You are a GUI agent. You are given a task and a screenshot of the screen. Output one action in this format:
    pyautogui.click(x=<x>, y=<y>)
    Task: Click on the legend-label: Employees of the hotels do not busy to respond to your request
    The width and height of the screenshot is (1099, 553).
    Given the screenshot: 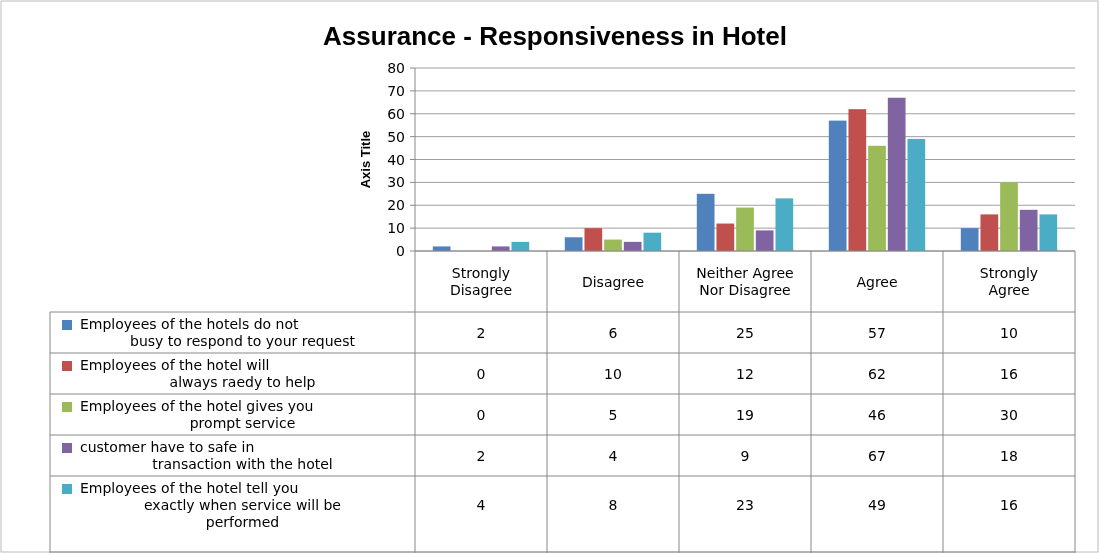 What is the action you would take?
    pyautogui.click(x=218, y=332)
    